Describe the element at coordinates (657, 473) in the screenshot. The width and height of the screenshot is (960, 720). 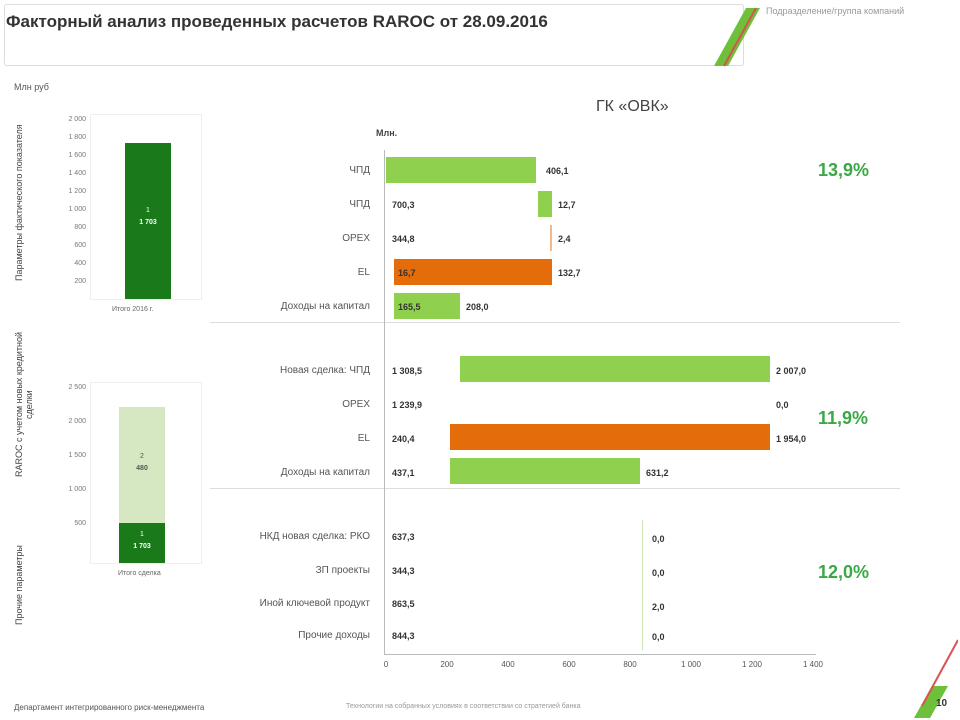
I see `bar-value: 631,2` at that location.